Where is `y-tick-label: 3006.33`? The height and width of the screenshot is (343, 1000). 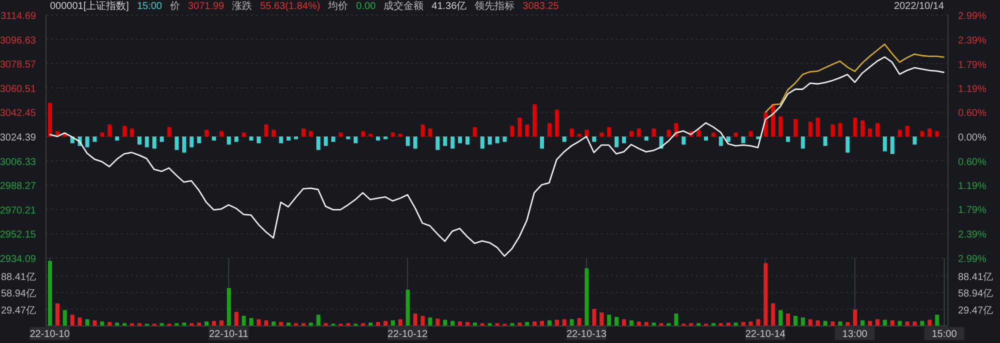
y-tick-label: 3006.33 is located at coordinates (18, 162).